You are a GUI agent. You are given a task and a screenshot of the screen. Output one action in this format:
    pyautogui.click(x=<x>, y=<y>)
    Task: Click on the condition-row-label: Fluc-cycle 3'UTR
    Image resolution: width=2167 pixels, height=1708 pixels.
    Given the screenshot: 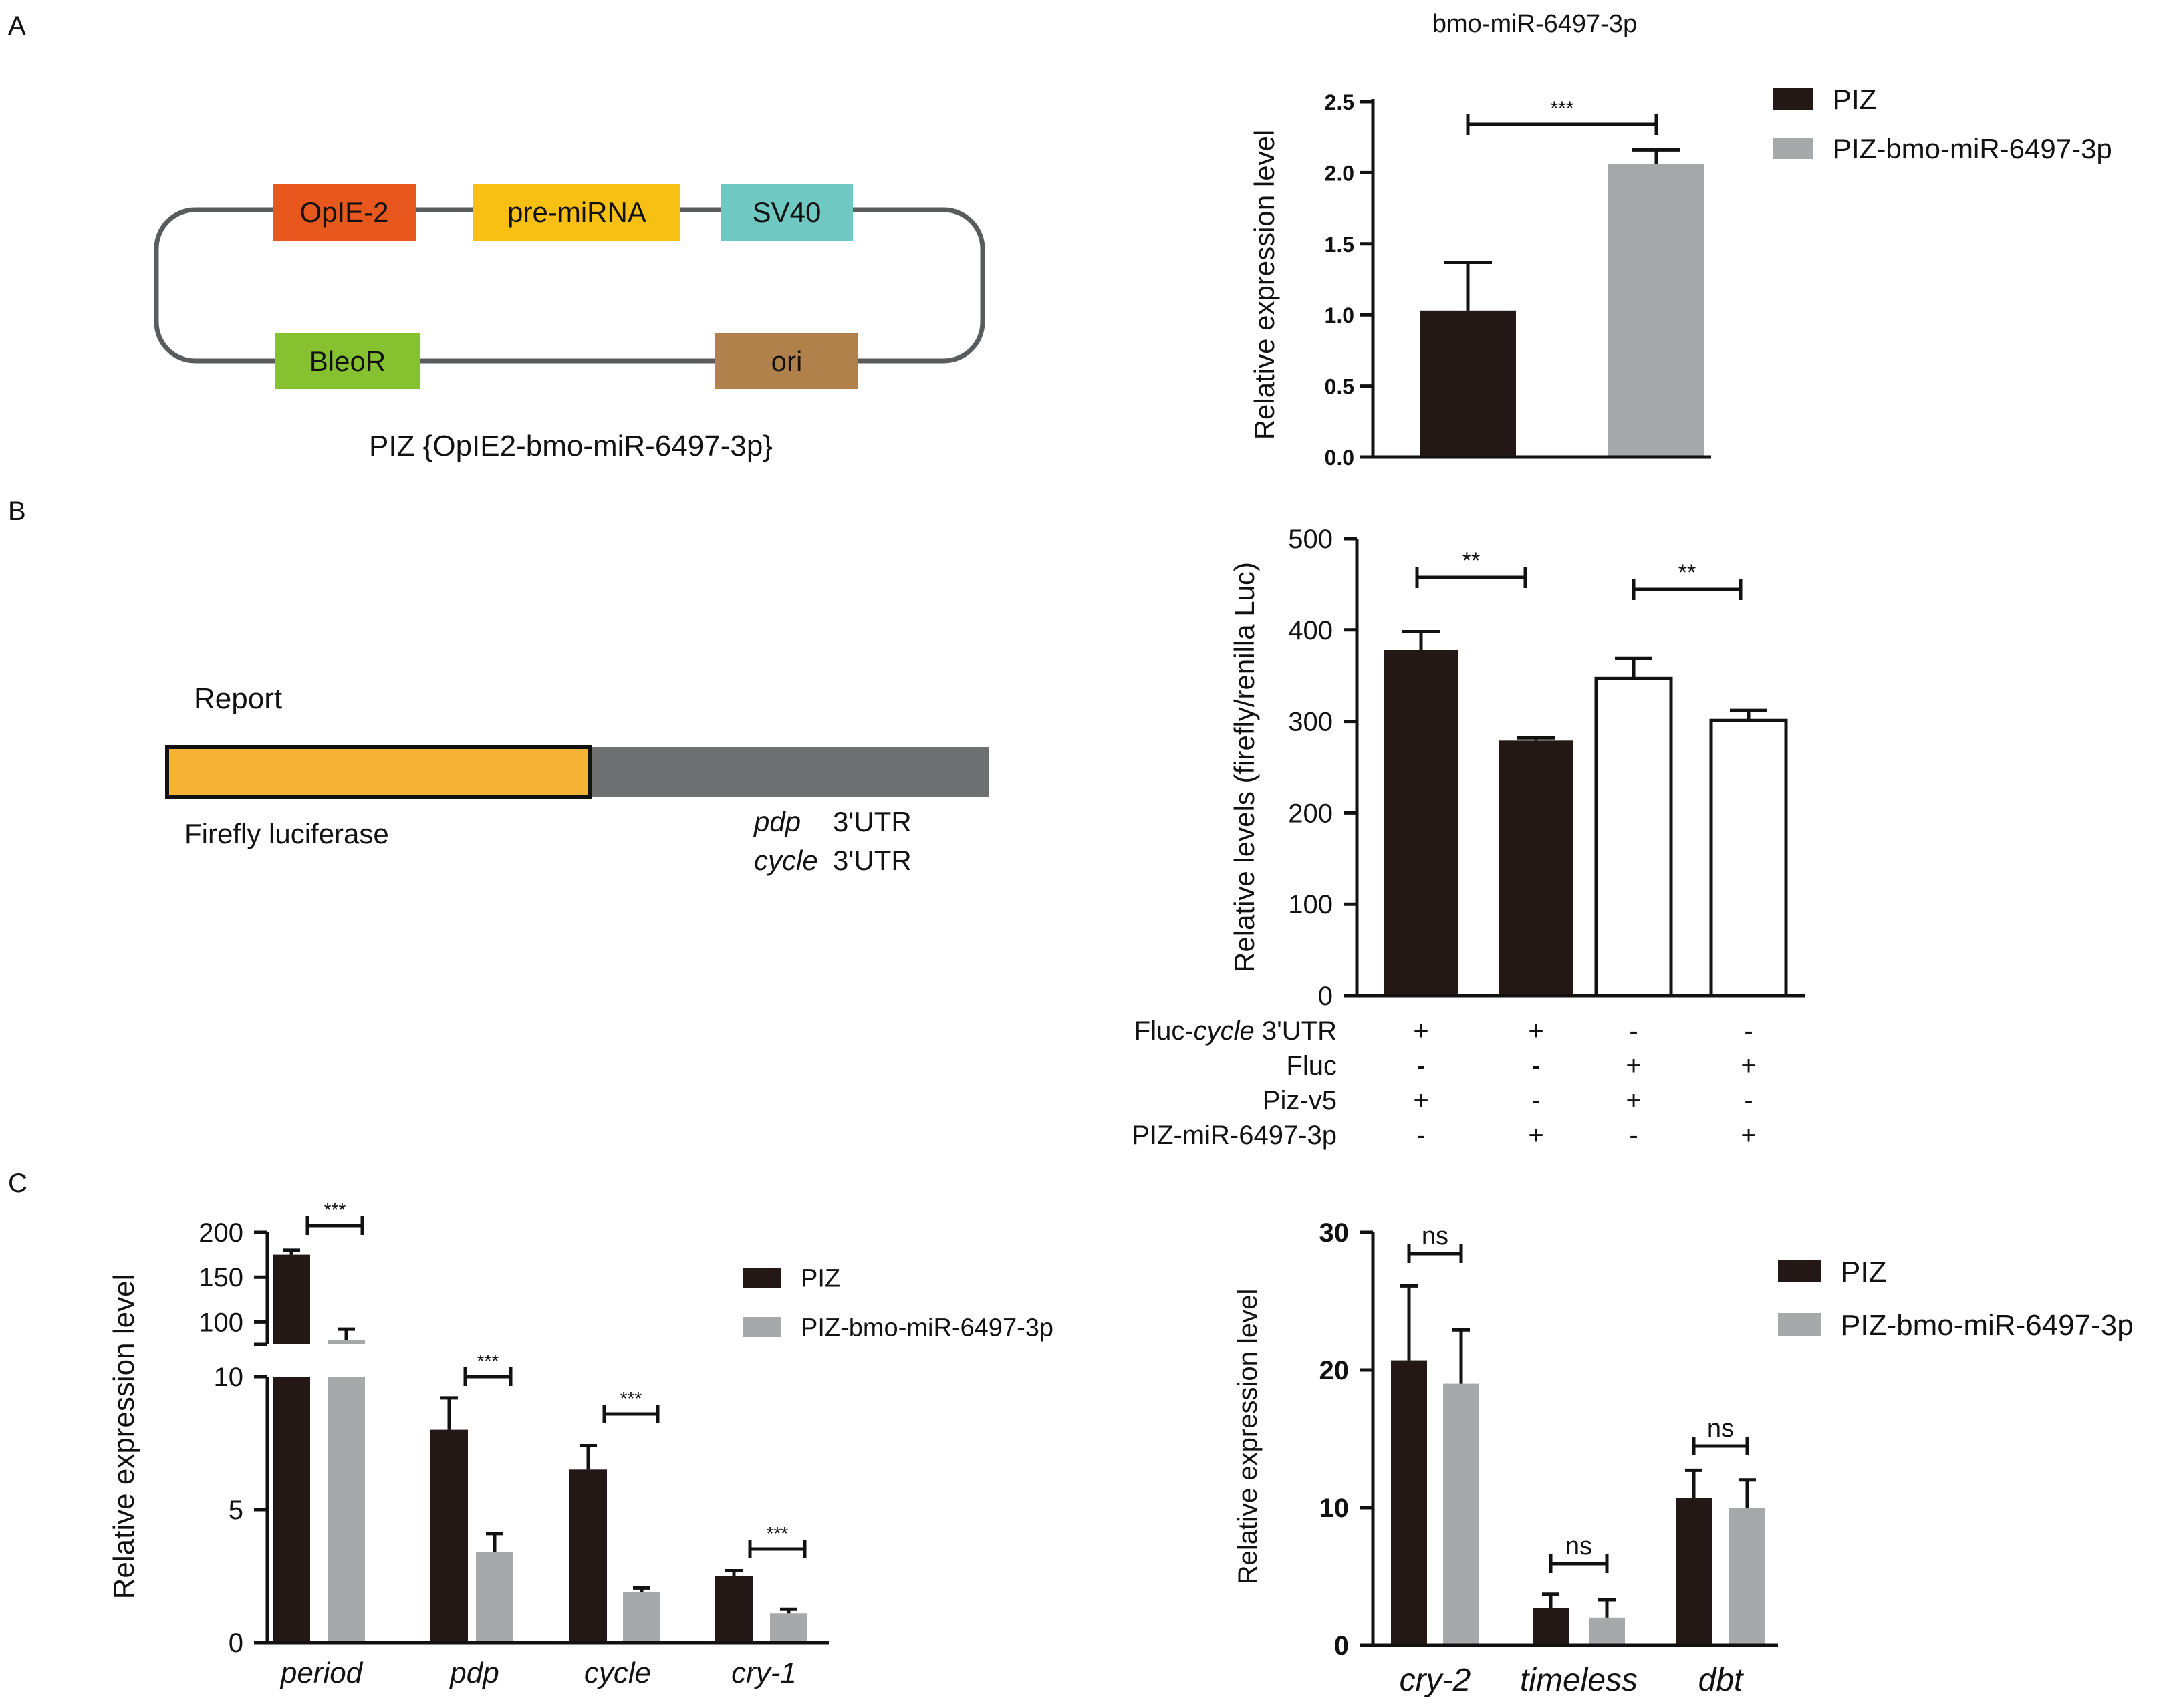 What is the action you would take?
    pyautogui.click(x=1236, y=1031)
    